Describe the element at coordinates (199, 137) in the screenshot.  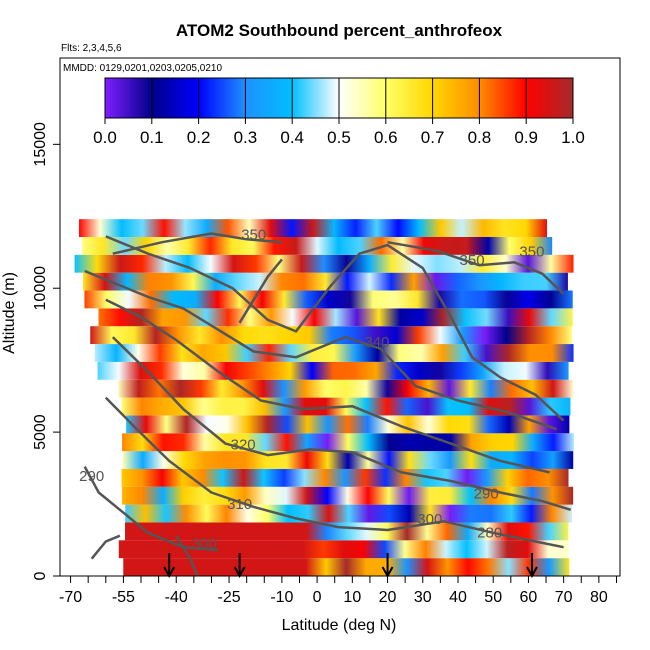
I see `colorbar-tick-label: 0.2` at that location.